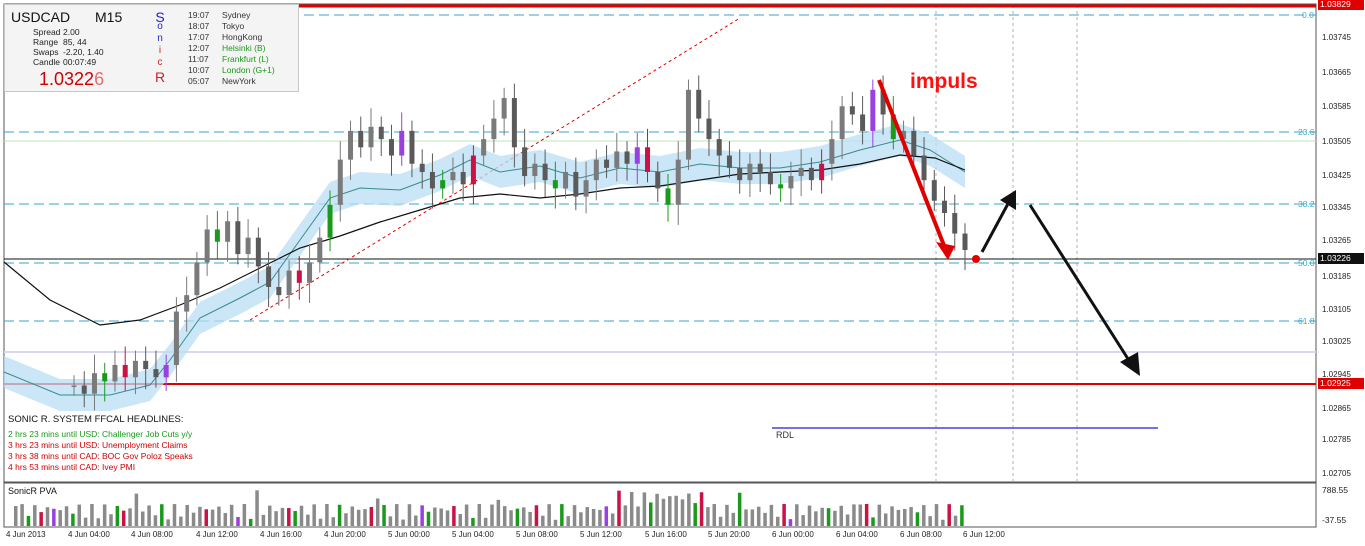  What do you see at coordinates (1336, 439) in the screenshot?
I see `price-tick-label: 1.02785` at bounding box center [1336, 439].